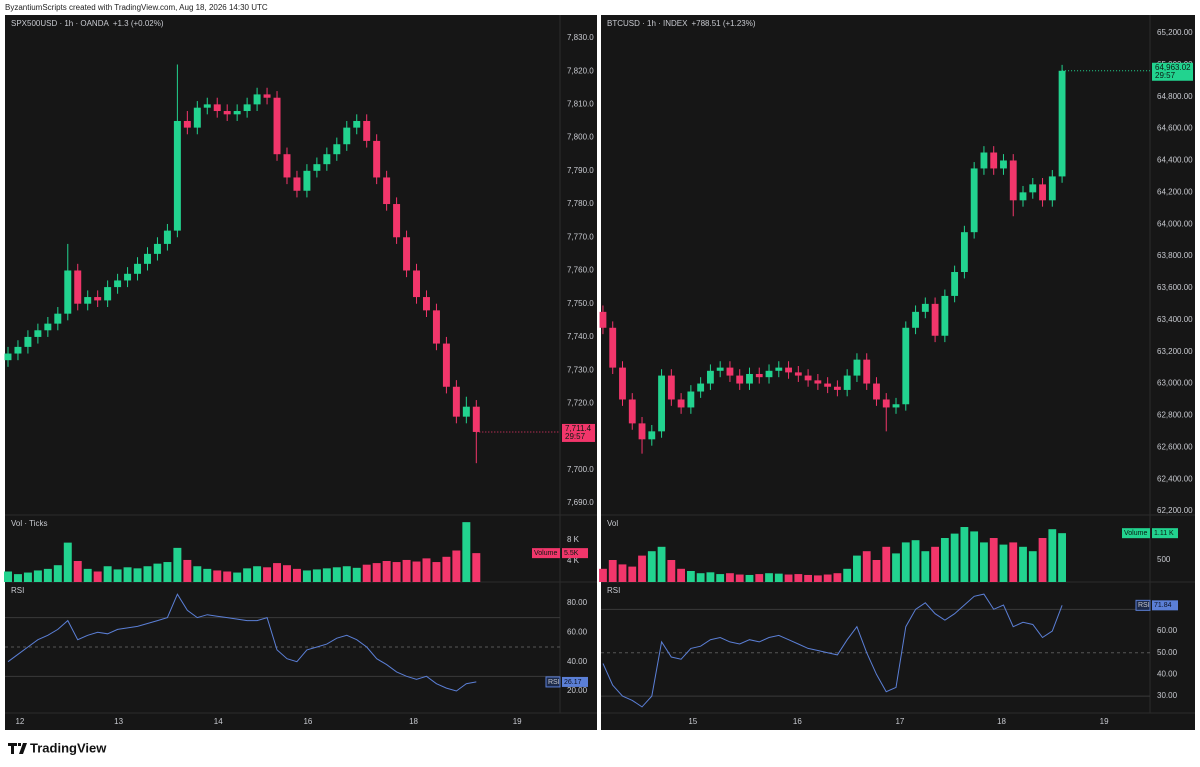  What do you see at coordinates (1175, 287) in the screenshot?
I see `y-tick-label: 63,600.00` at bounding box center [1175, 287].